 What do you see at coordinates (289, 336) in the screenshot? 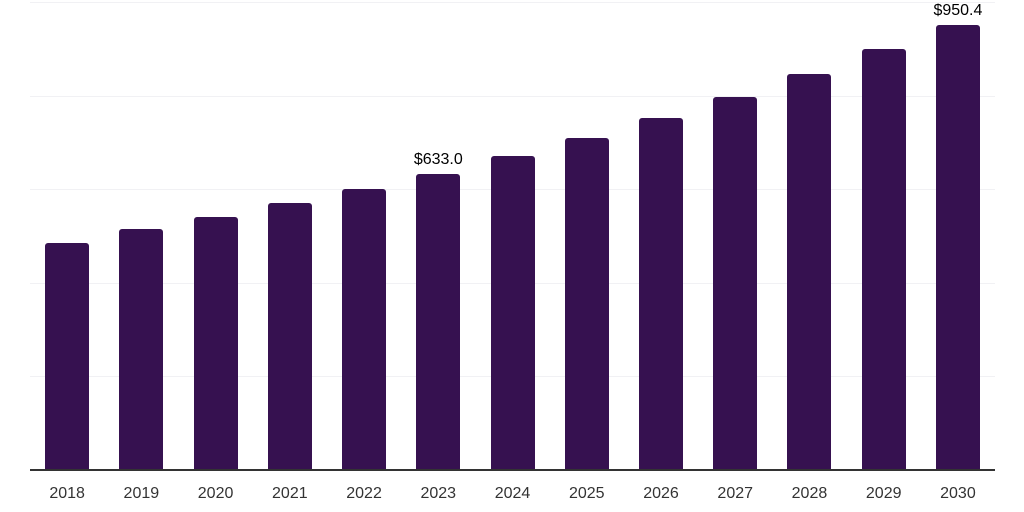
I see `bar-2021` at bounding box center [289, 336].